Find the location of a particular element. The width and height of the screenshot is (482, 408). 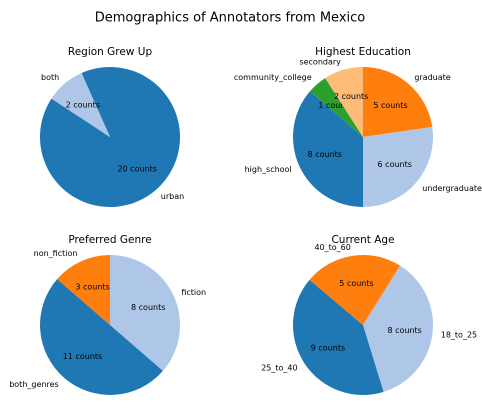

chart-title: Highest Education is located at coordinates (363, 52).